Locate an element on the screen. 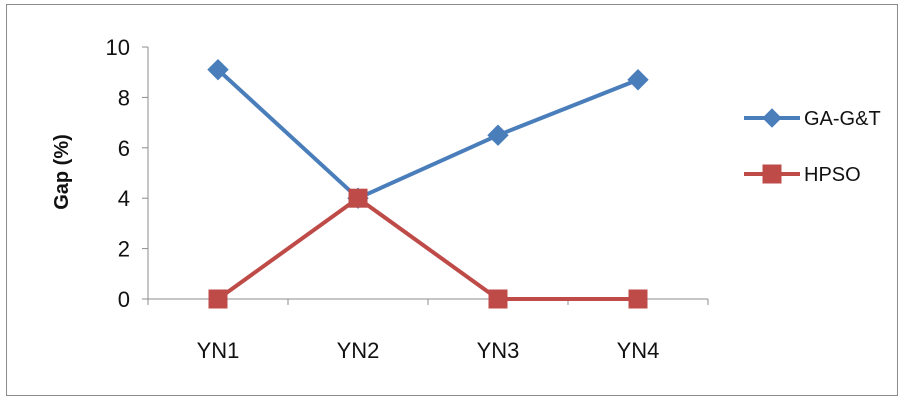 Image resolution: width=905 pixels, height=402 pixels. x-tick-label-yn2: YN2 is located at coordinates (358, 350).